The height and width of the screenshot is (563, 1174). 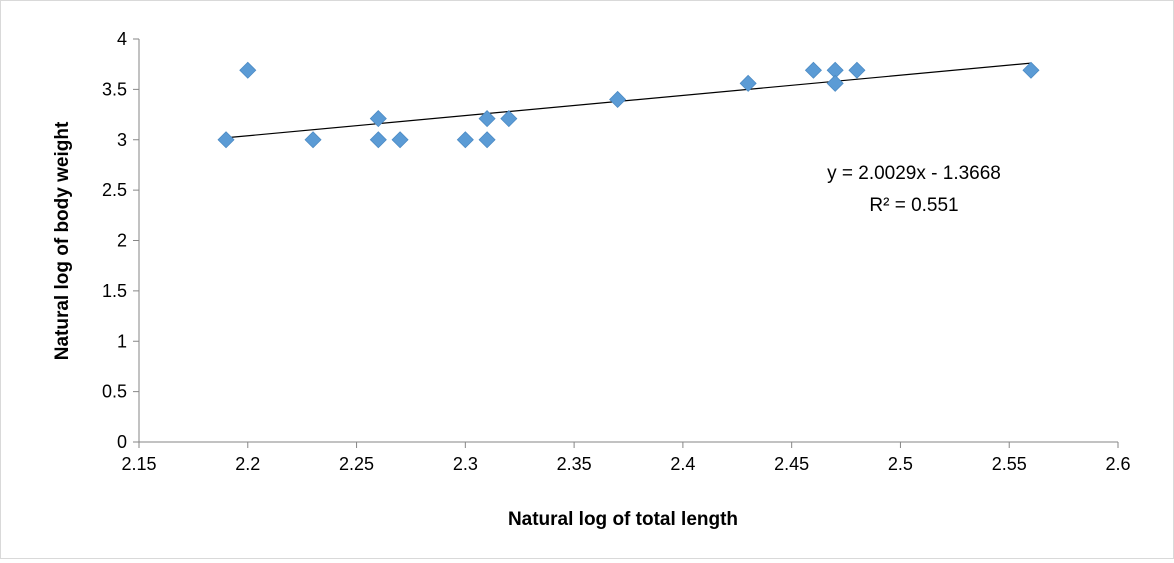 I want to click on y-tick-label: 0, so click(x=122, y=442).